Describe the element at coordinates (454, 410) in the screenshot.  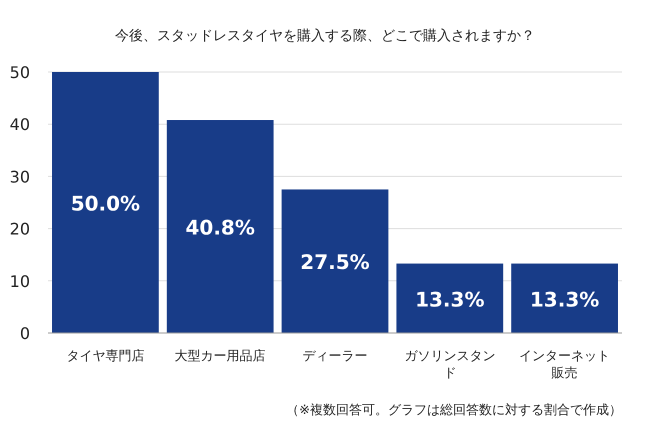
I see `text: （※複数回答可。グラフは総回答数に対する割合で作成）` at that location.